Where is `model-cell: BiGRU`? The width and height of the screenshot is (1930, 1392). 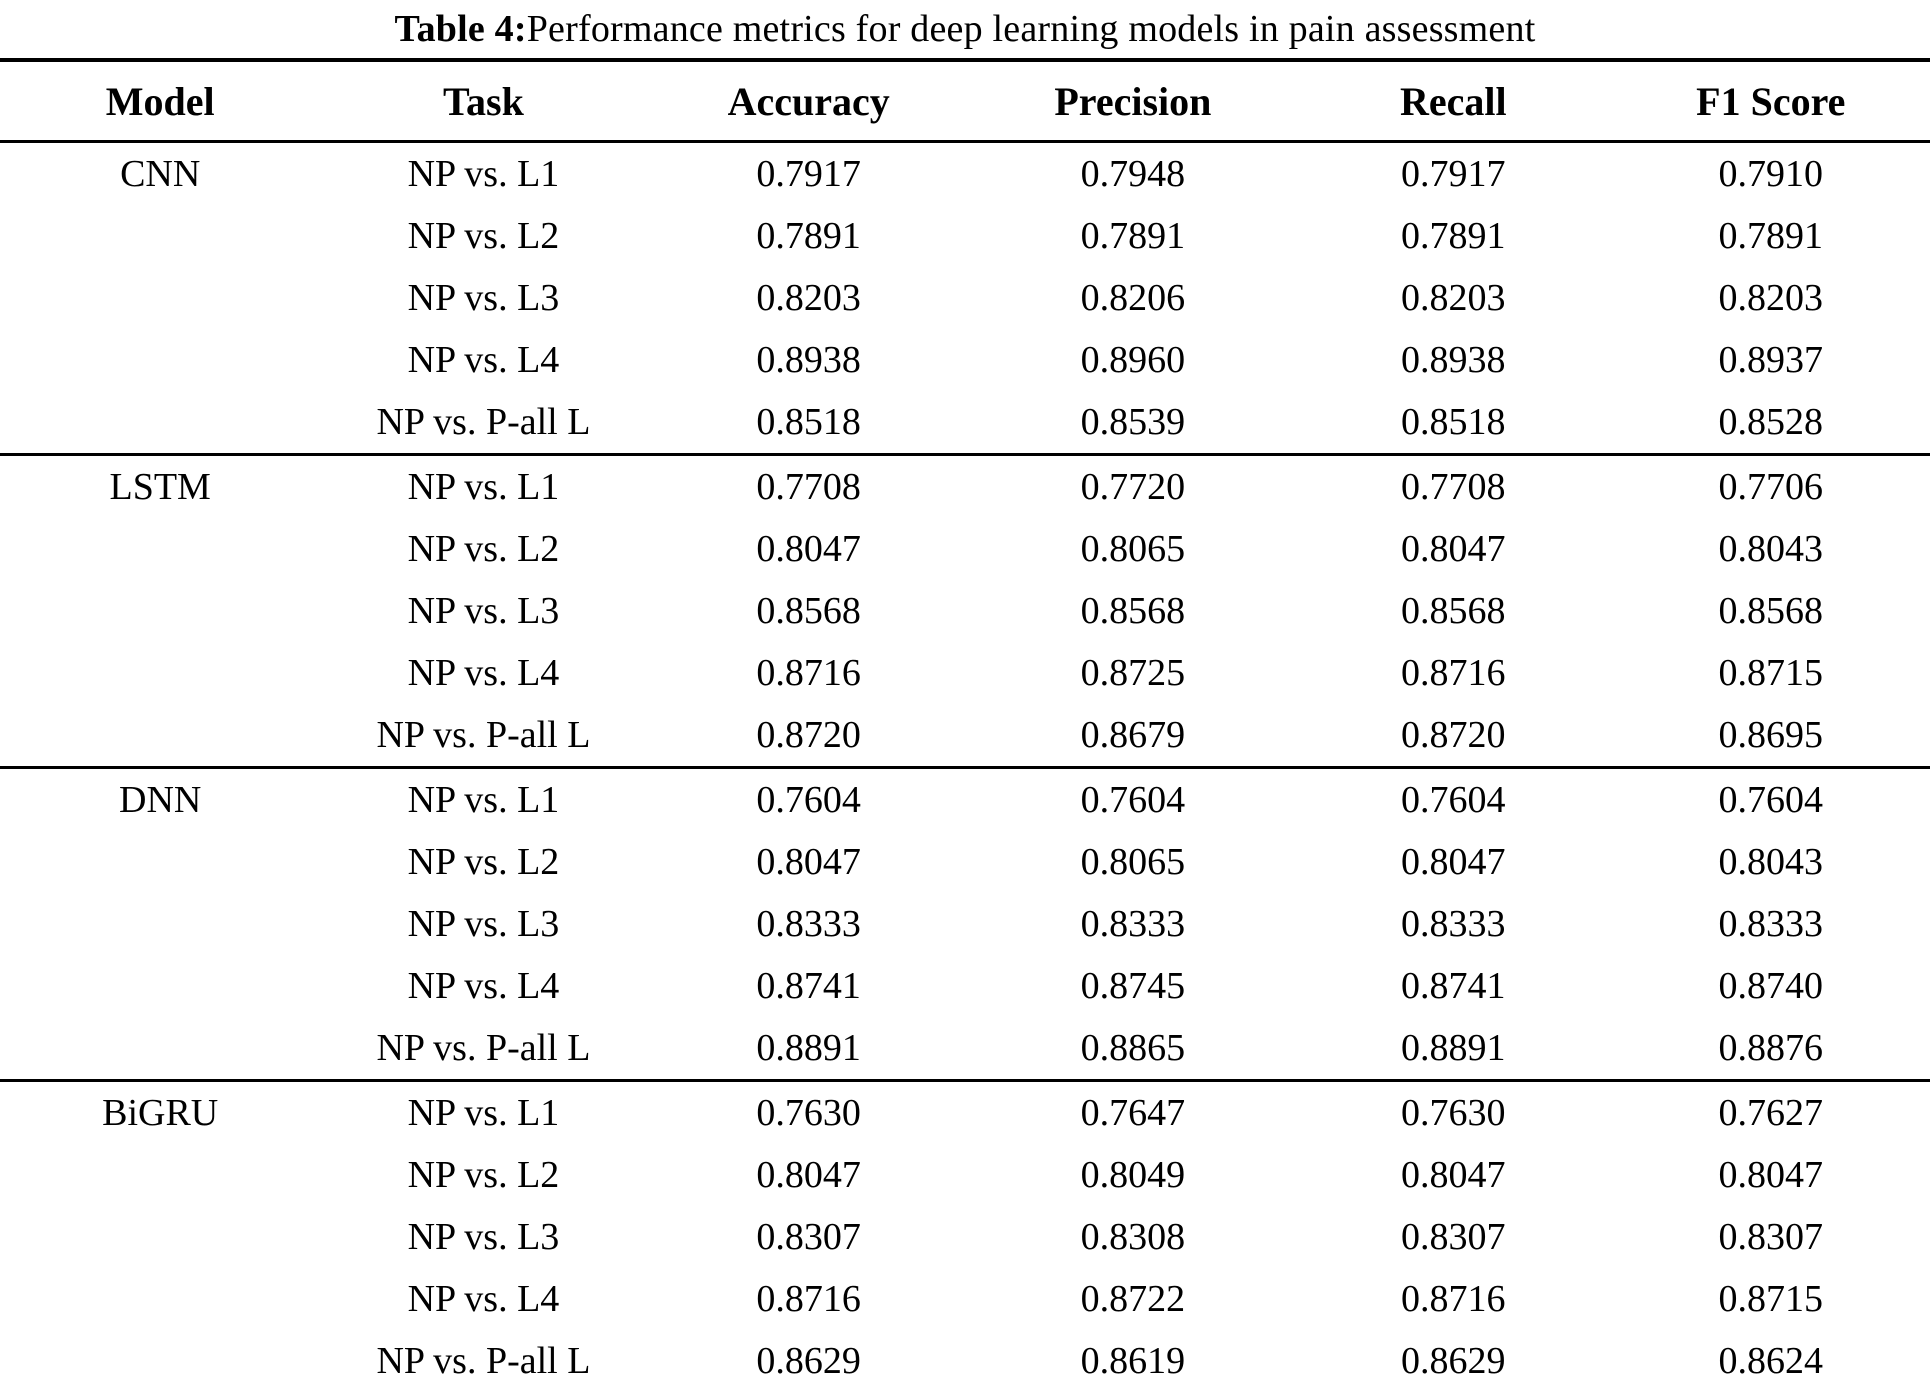
model-cell: BiGRU is located at coordinates (160, 1111).